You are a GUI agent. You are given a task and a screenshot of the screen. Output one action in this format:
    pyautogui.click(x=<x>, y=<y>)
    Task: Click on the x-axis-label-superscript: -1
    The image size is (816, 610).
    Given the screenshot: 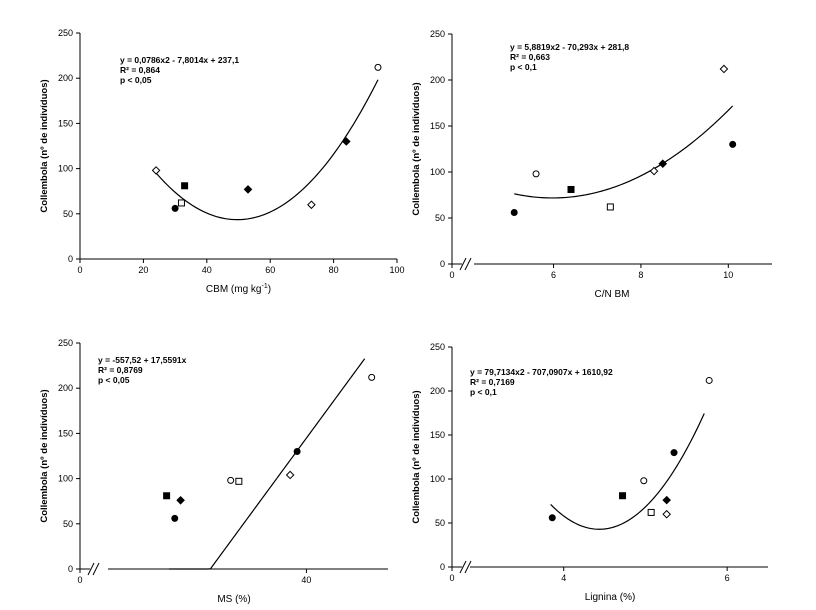 What is the action you would take?
    pyautogui.click(x=264, y=286)
    